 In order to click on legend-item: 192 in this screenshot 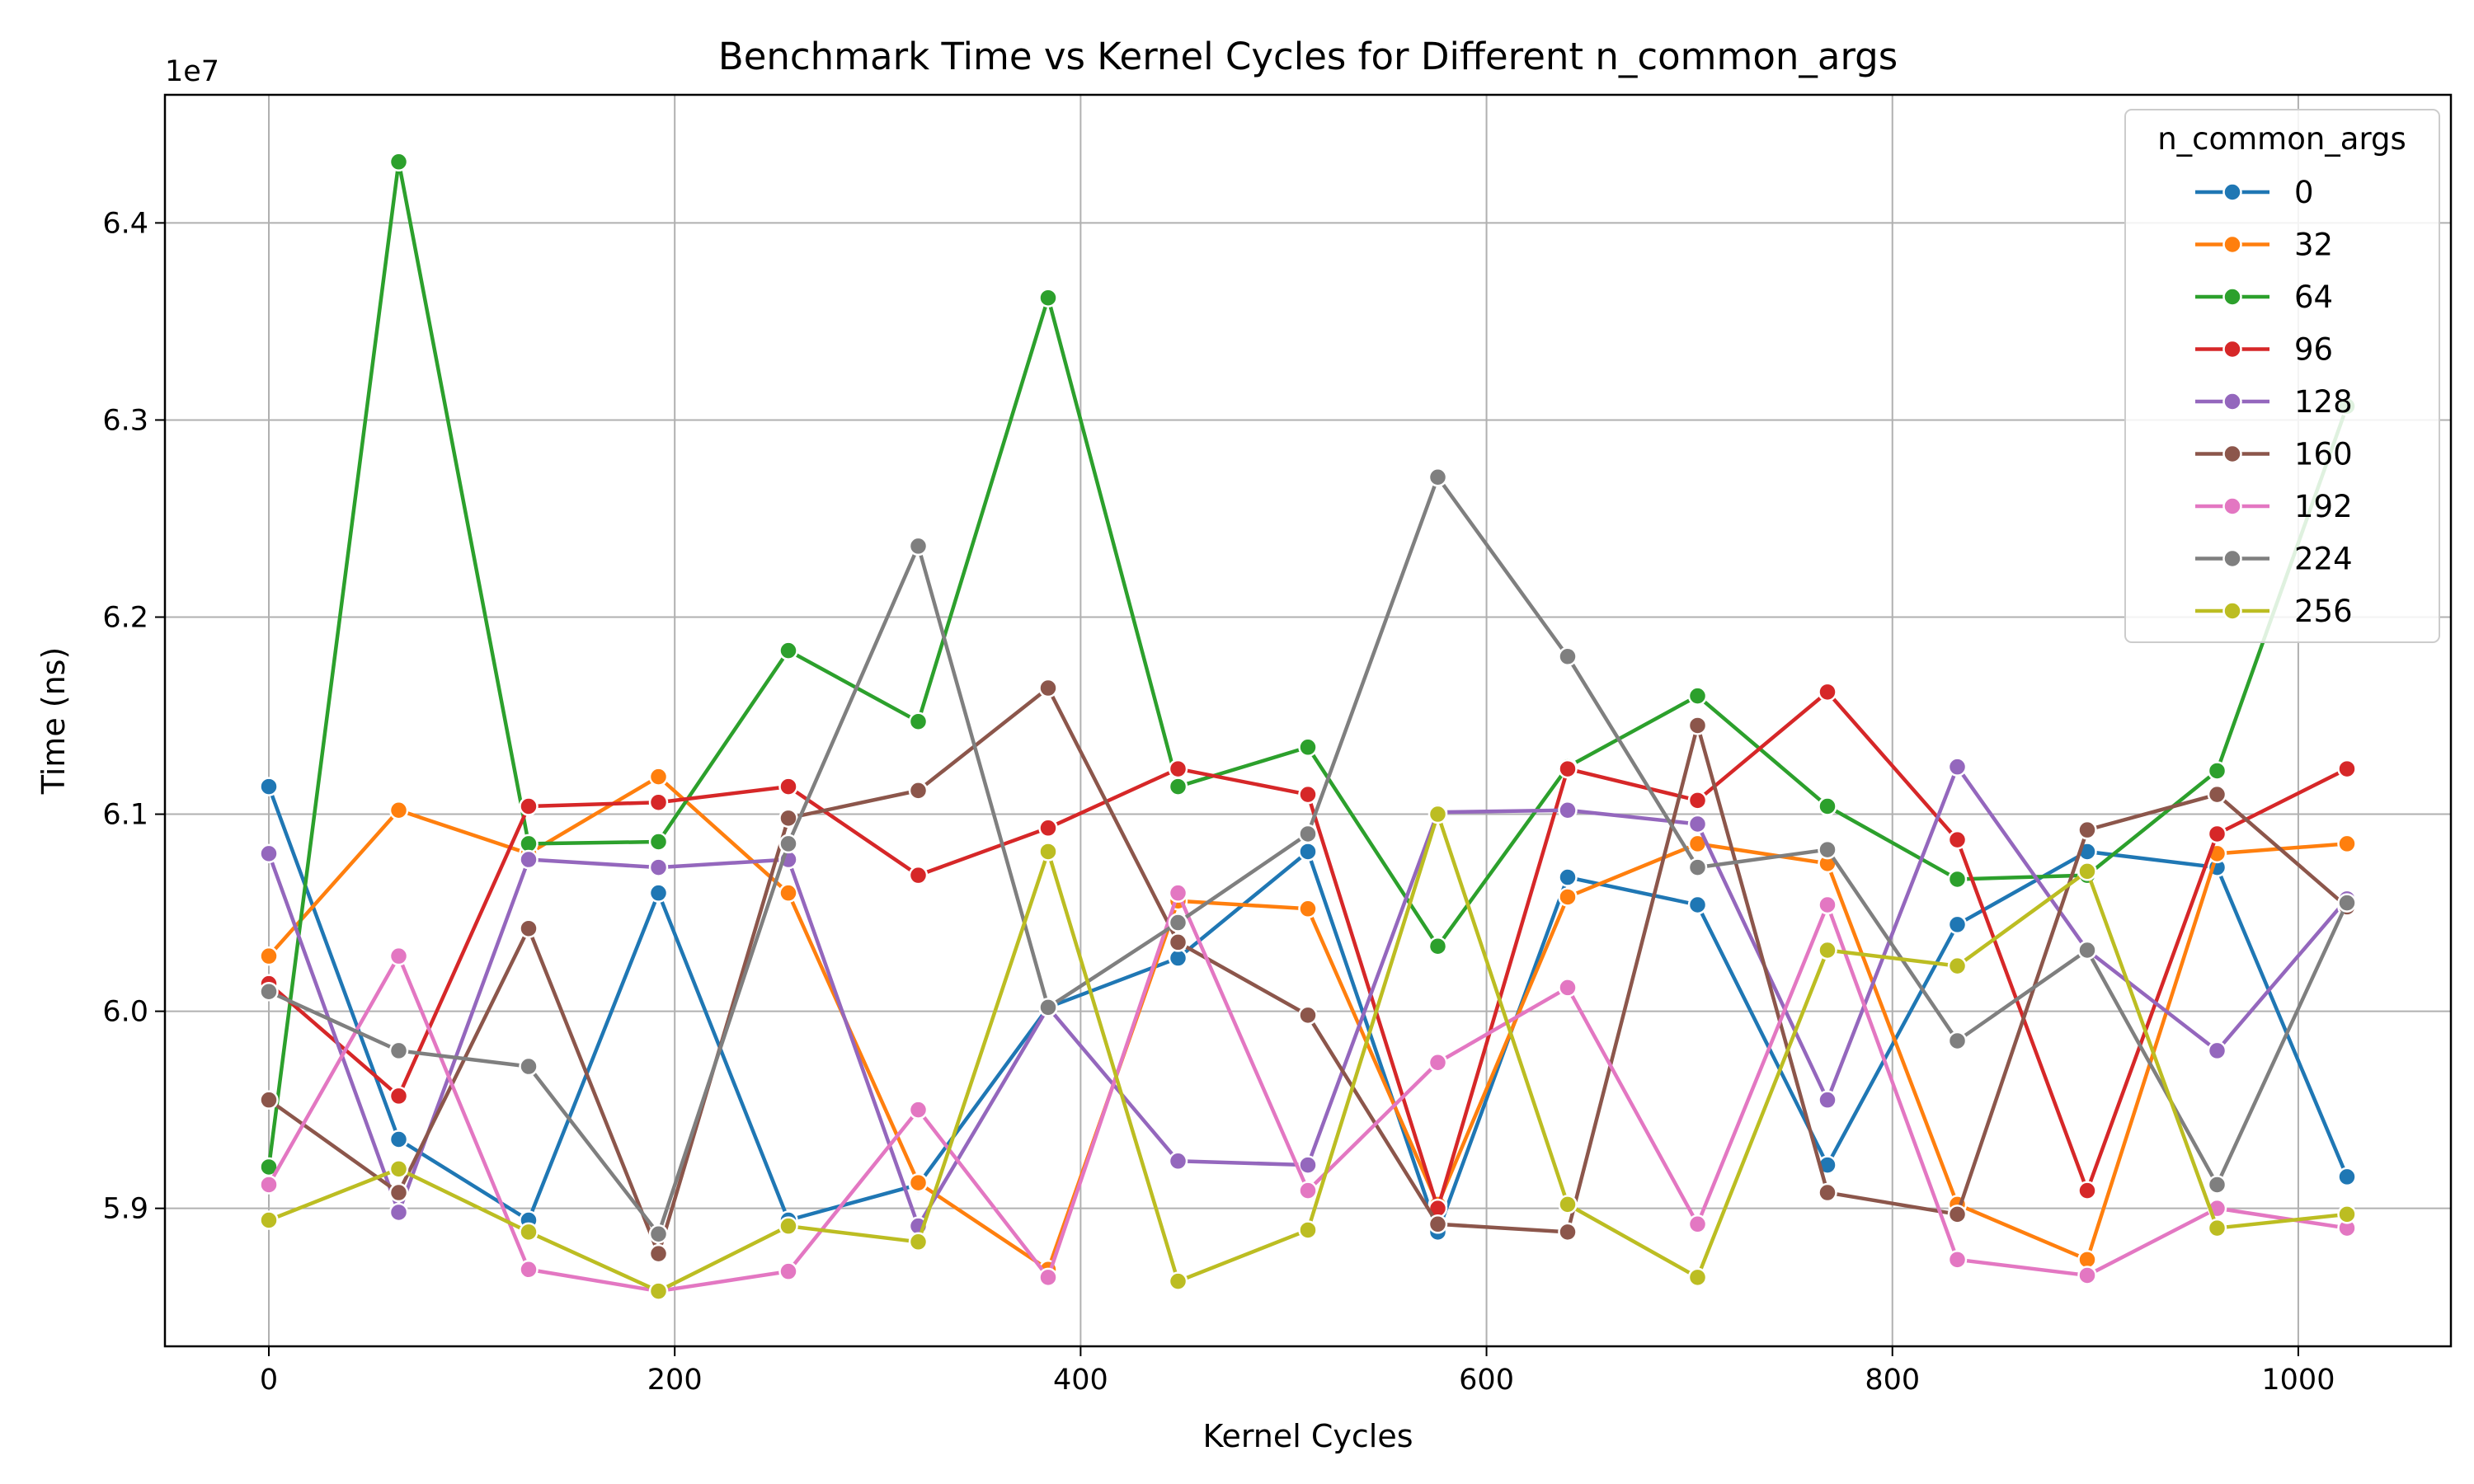, I will do `click(2274, 506)`.